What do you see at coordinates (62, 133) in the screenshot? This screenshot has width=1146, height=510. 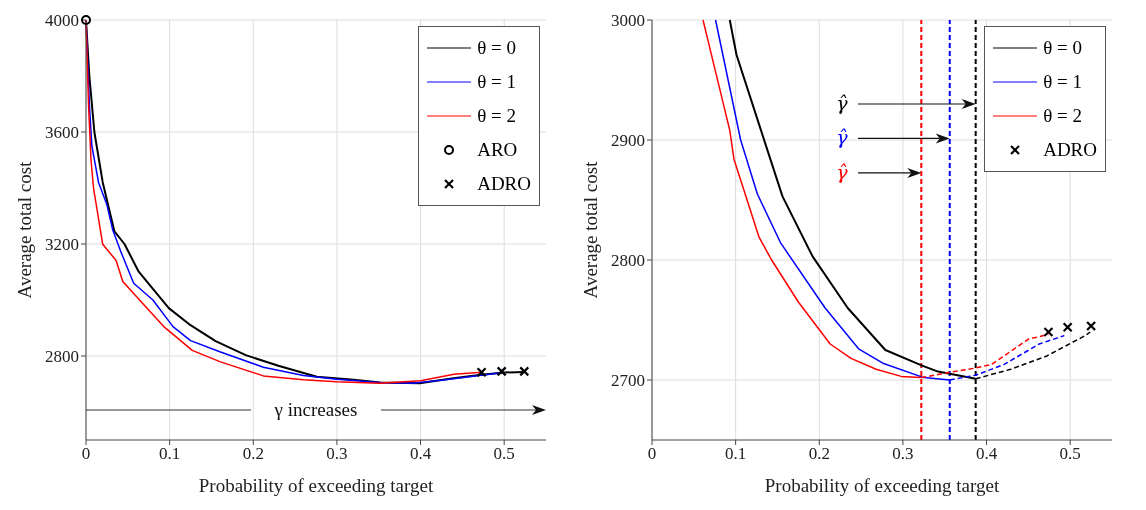 I see `y-tick-label: 3600` at bounding box center [62, 133].